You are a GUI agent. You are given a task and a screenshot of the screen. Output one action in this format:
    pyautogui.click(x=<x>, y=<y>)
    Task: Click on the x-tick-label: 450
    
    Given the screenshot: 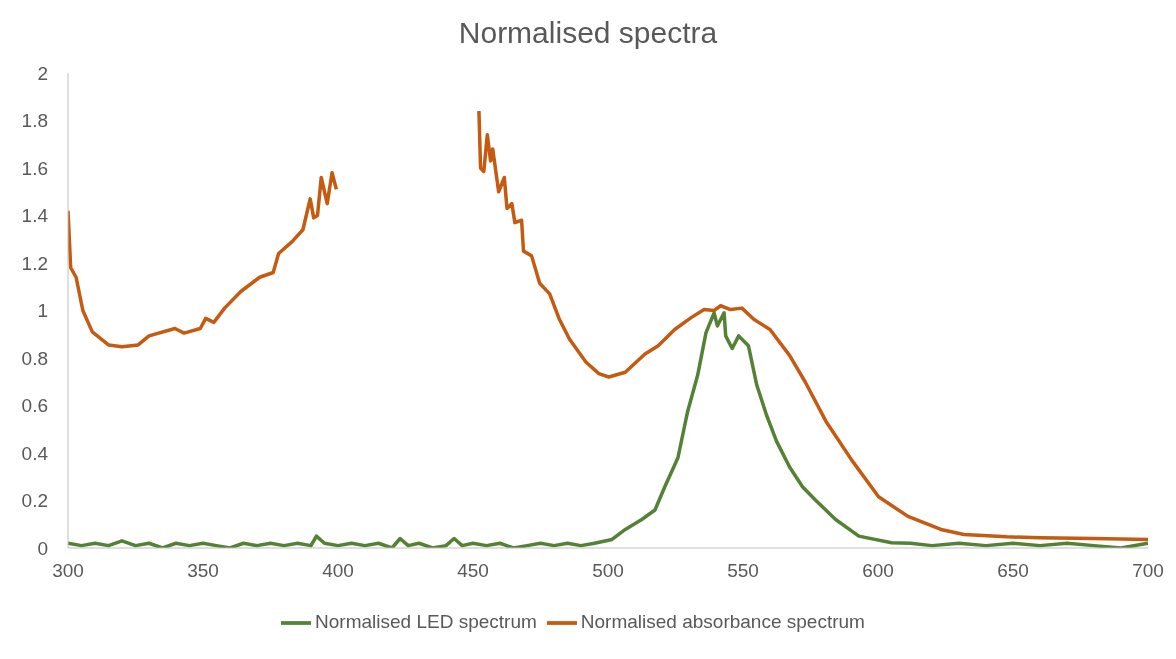 What is the action you would take?
    pyautogui.click(x=473, y=571)
    